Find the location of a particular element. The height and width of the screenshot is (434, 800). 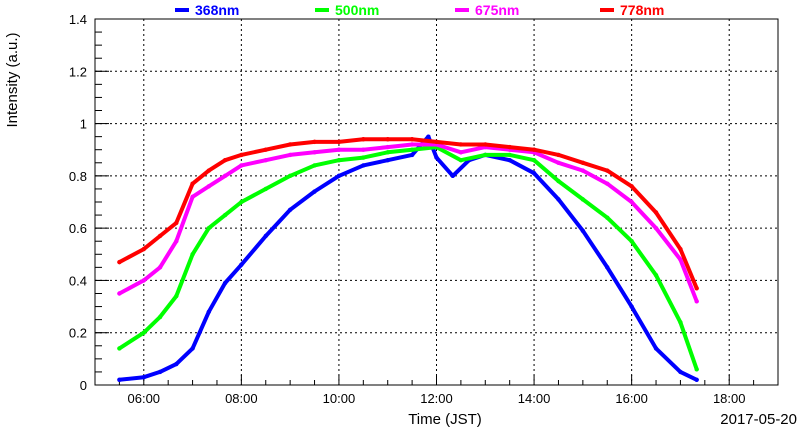

y-tick-label: 0.2 is located at coordinates (78, 333).